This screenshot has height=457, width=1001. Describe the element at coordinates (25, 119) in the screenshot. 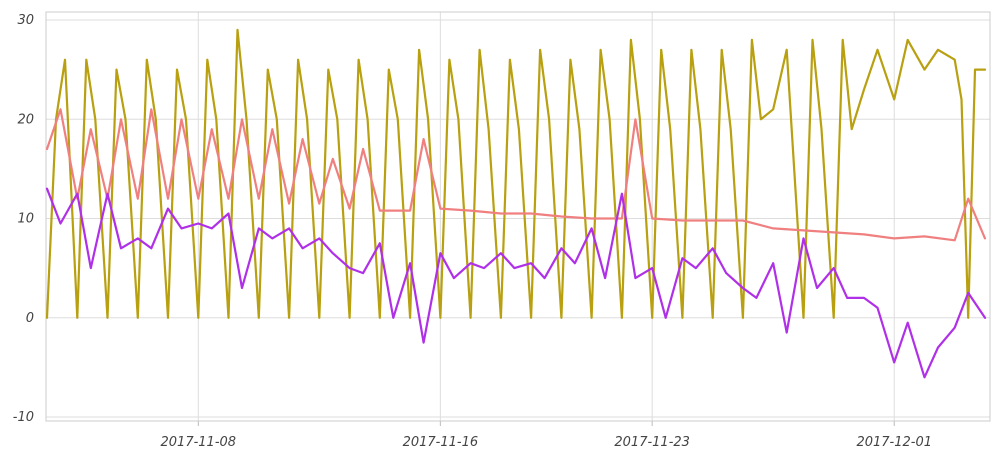

I see `y-tick-label: 20` at that location.